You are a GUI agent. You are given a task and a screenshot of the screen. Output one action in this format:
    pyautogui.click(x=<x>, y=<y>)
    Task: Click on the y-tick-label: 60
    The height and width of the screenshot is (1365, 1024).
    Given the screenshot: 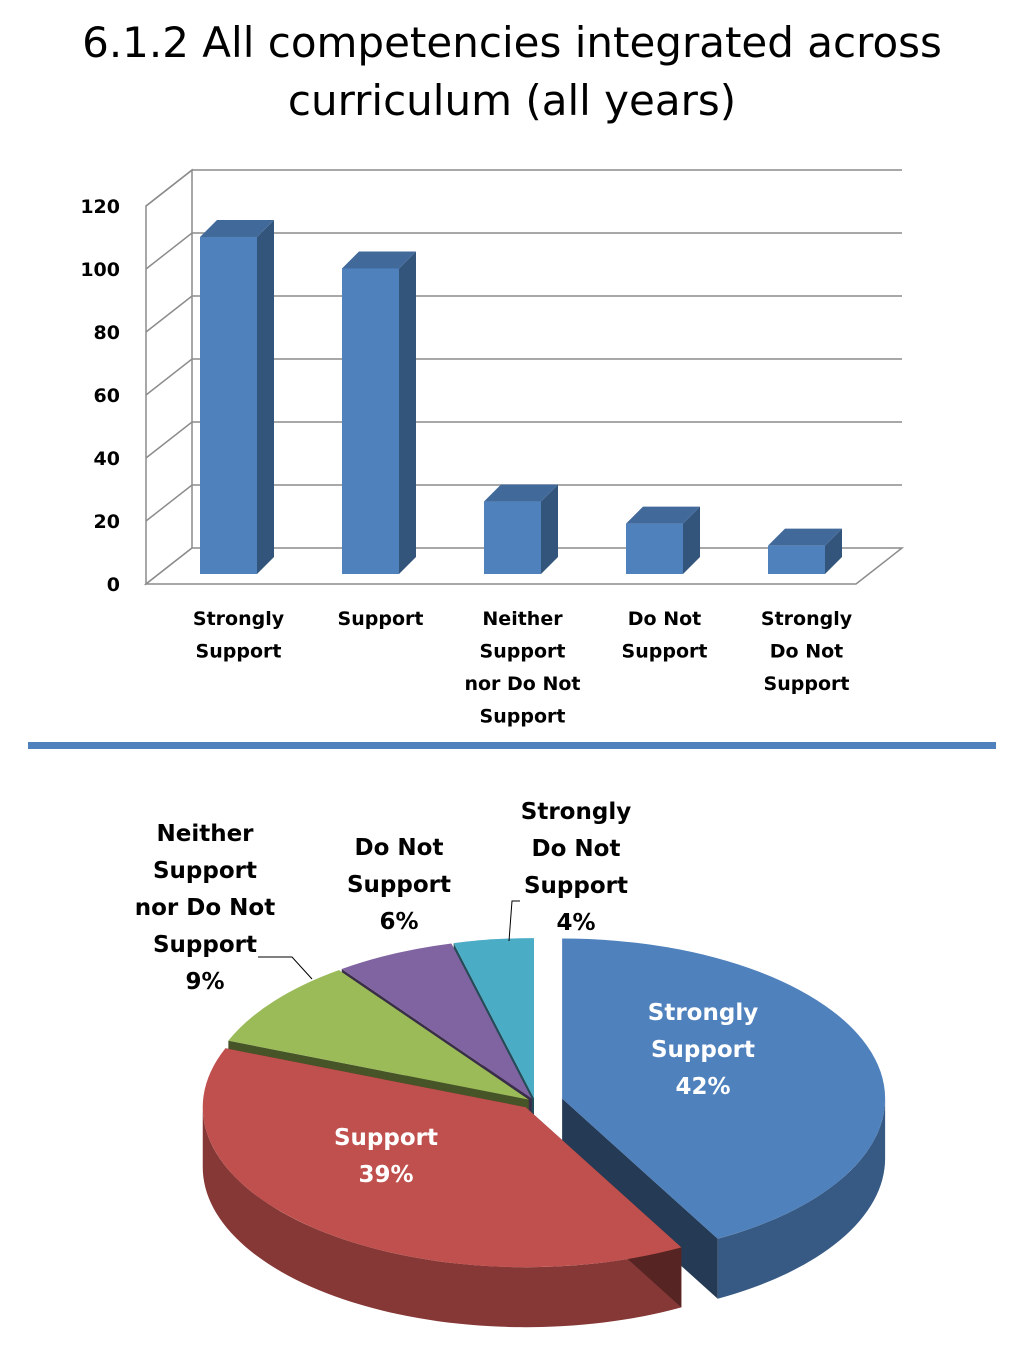 What is the action you would take?
    pyautogui.click(x=107, y=396)
    